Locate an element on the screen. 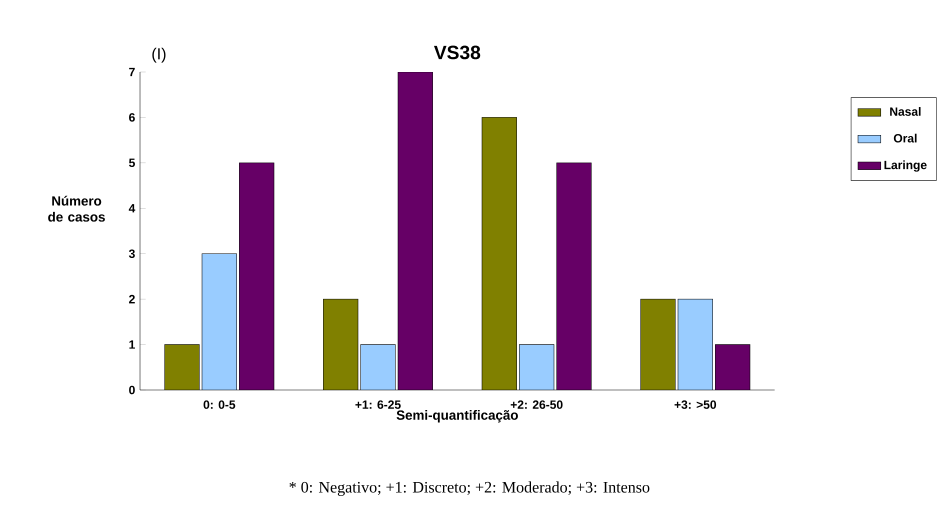 The height and width of the screenshot is (518, 940). x-axis-title: Semi-quantificação is located at coordinates (457, 416).